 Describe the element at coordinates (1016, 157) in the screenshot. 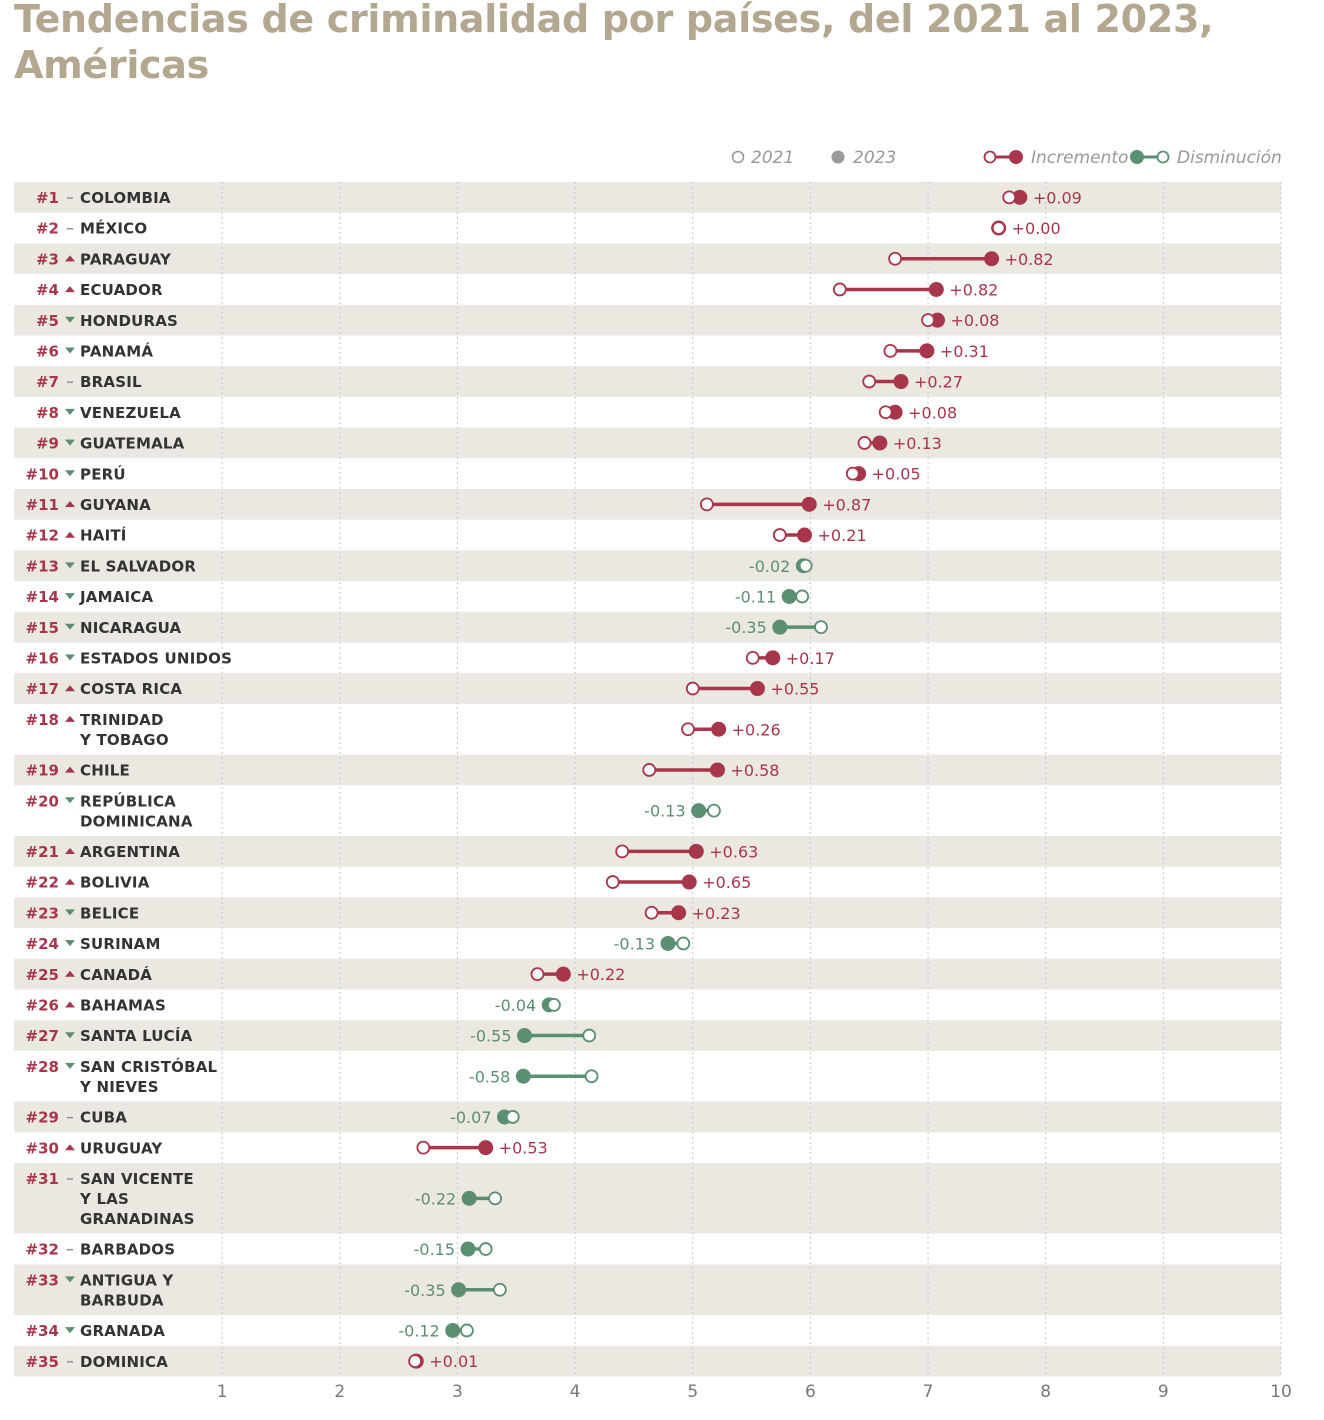

I see `legend-increase-end` at that location.